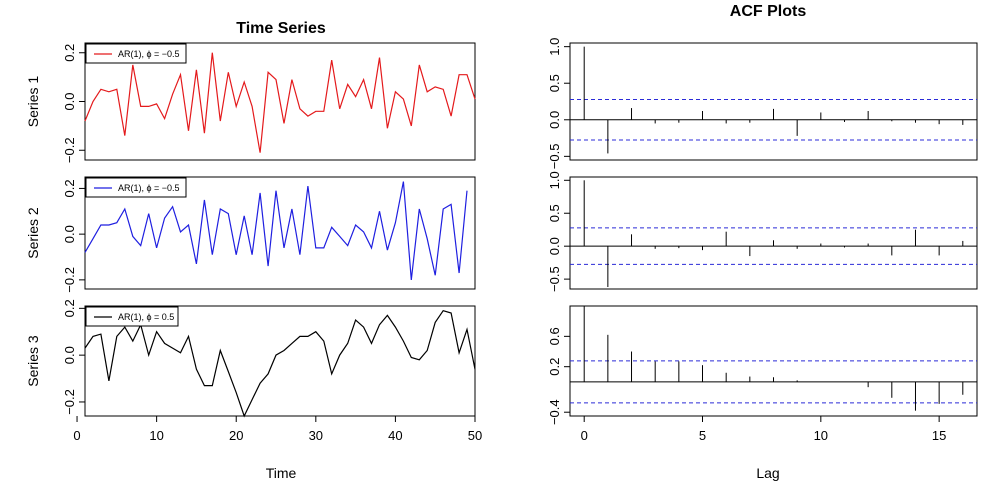 This screenshot has width=997, height=498. Describe the element at coordinates (69, 308) in the screenshot. I see `time-series-3-ytick-label: 0.2` at that location.